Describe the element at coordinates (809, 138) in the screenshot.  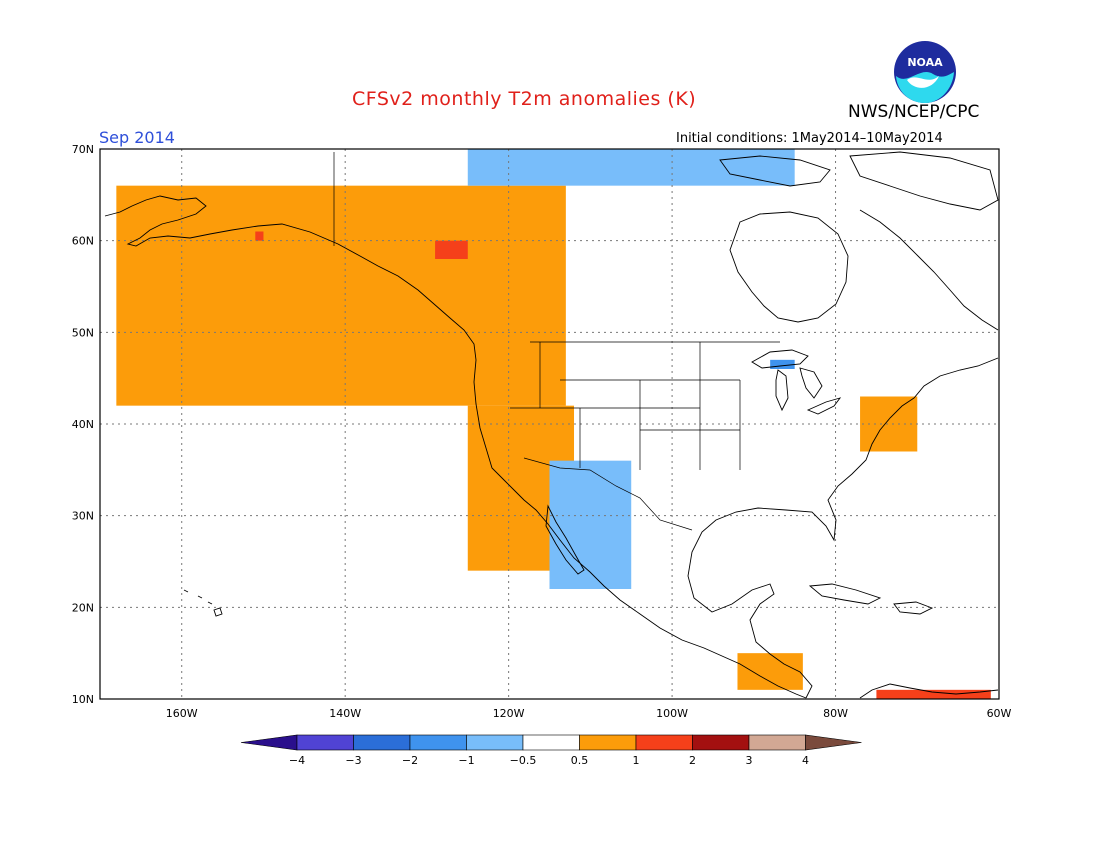
I see `initial-conditions-label: Initial conditions: 1May2014–10May2014` at that location.